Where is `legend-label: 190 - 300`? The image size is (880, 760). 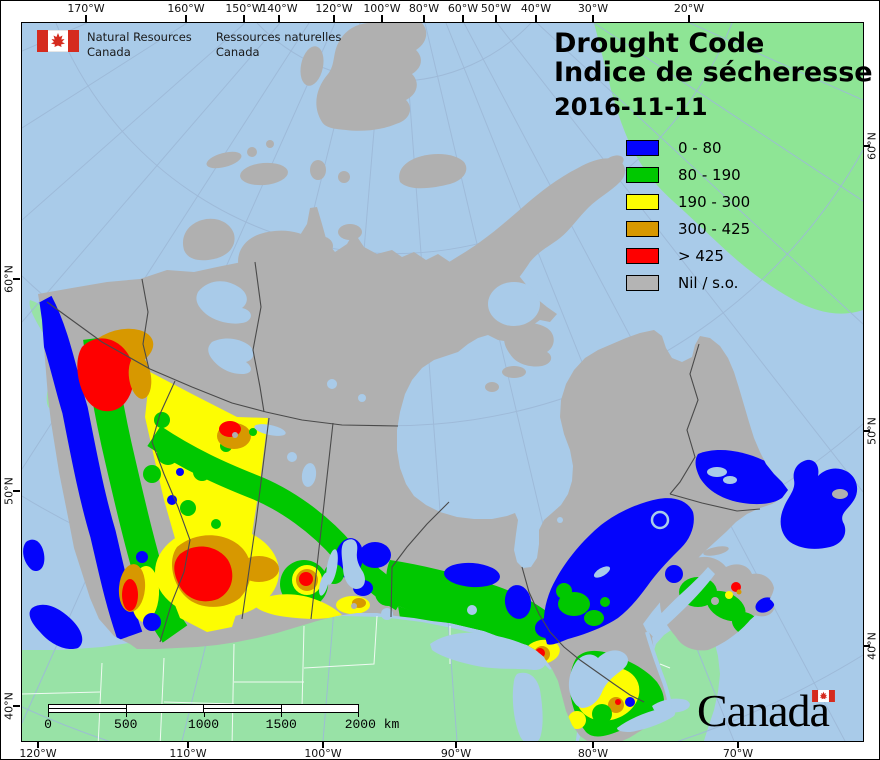
legend-label: 190 - 300 is located at coordinates (714, 201).